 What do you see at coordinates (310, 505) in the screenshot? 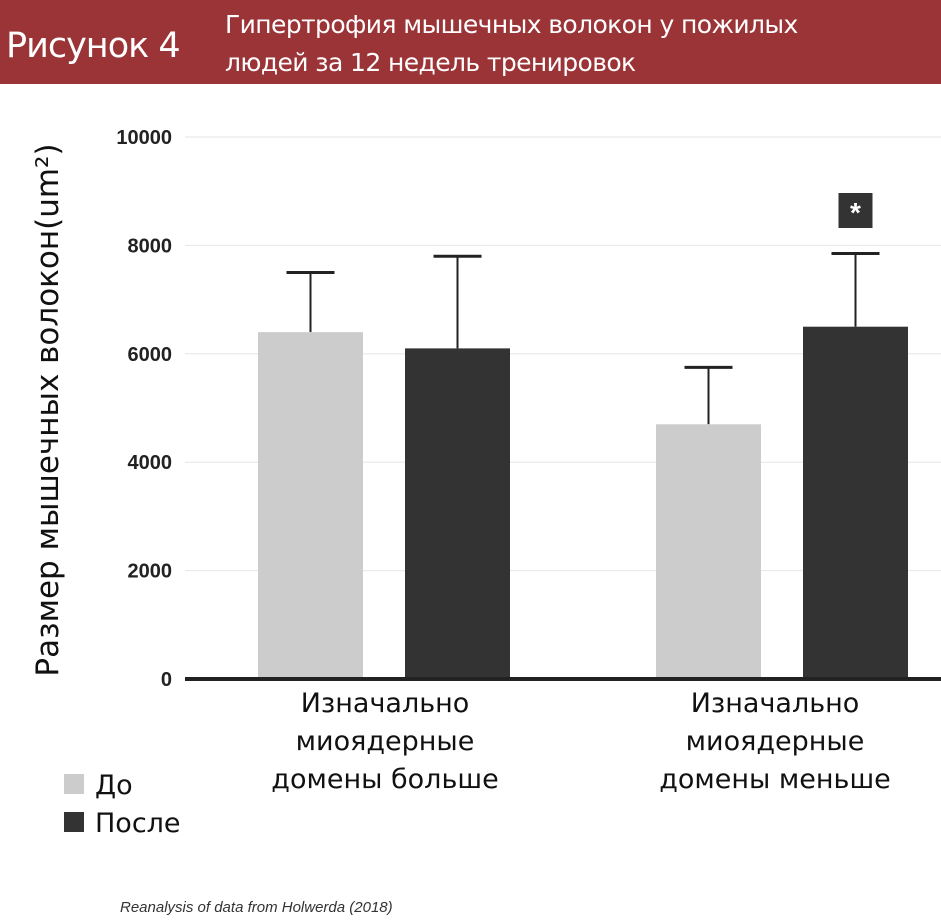
I see `bar-До-0` at bounding box center [310, 505].